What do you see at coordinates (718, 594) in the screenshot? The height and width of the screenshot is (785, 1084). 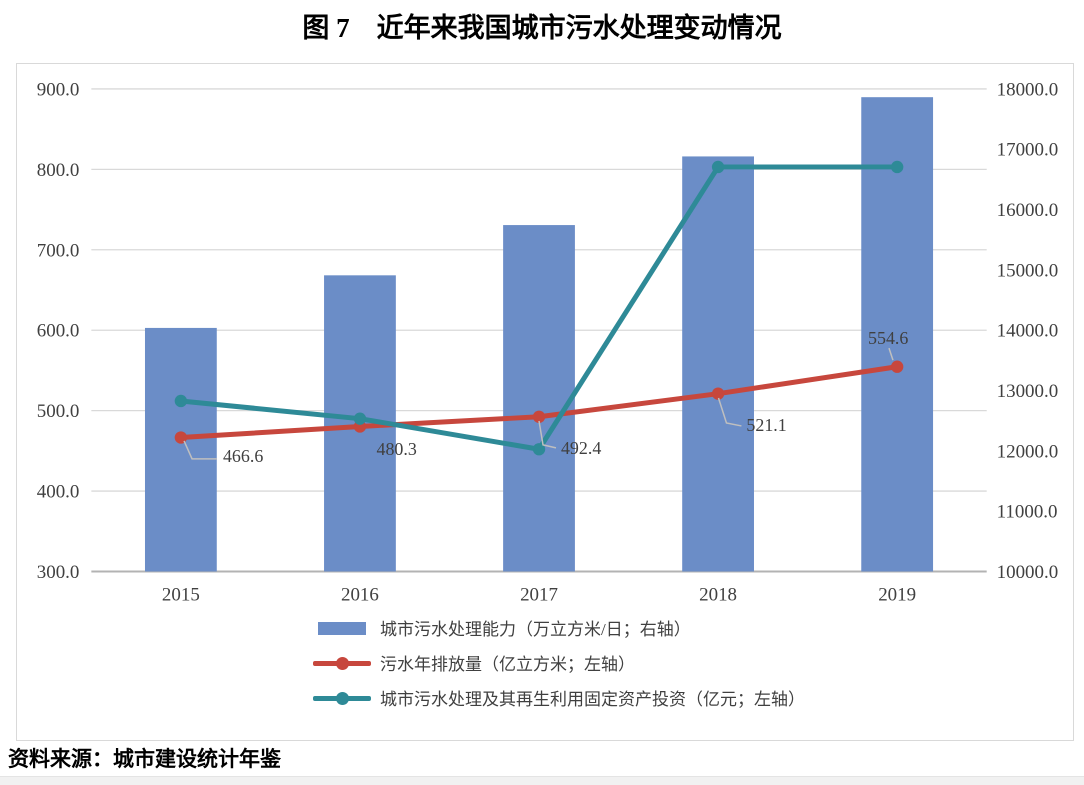 I see `svg-text: 2018` at bounding box center [718, 594].